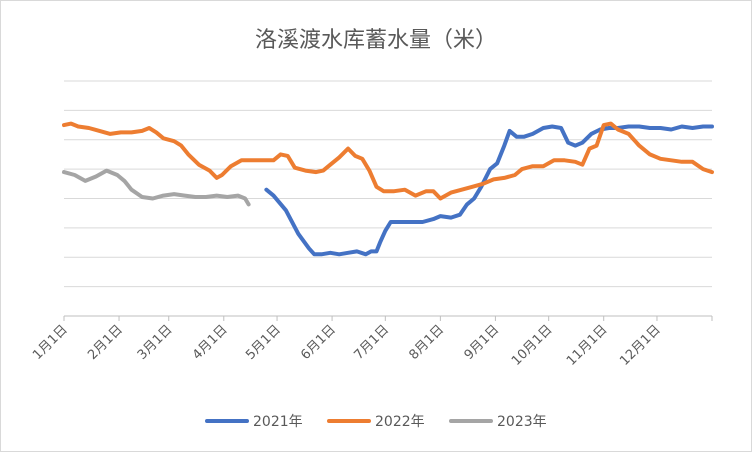  Describe the element at coordinates (210, 342) in the screenshot. I see `x-tick-label: 4月1日` at that location.